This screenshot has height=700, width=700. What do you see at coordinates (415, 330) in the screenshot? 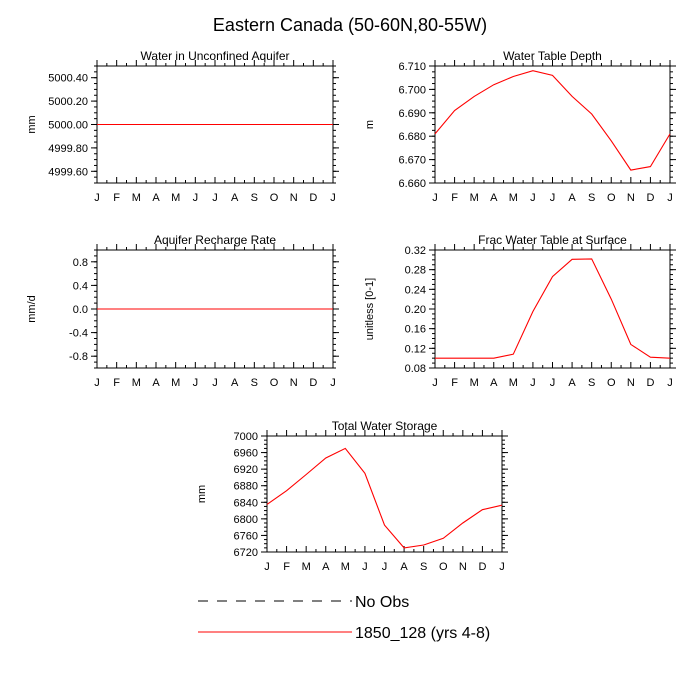
I see `y-tick-label: 0.16` at bounding box center [415, 330].